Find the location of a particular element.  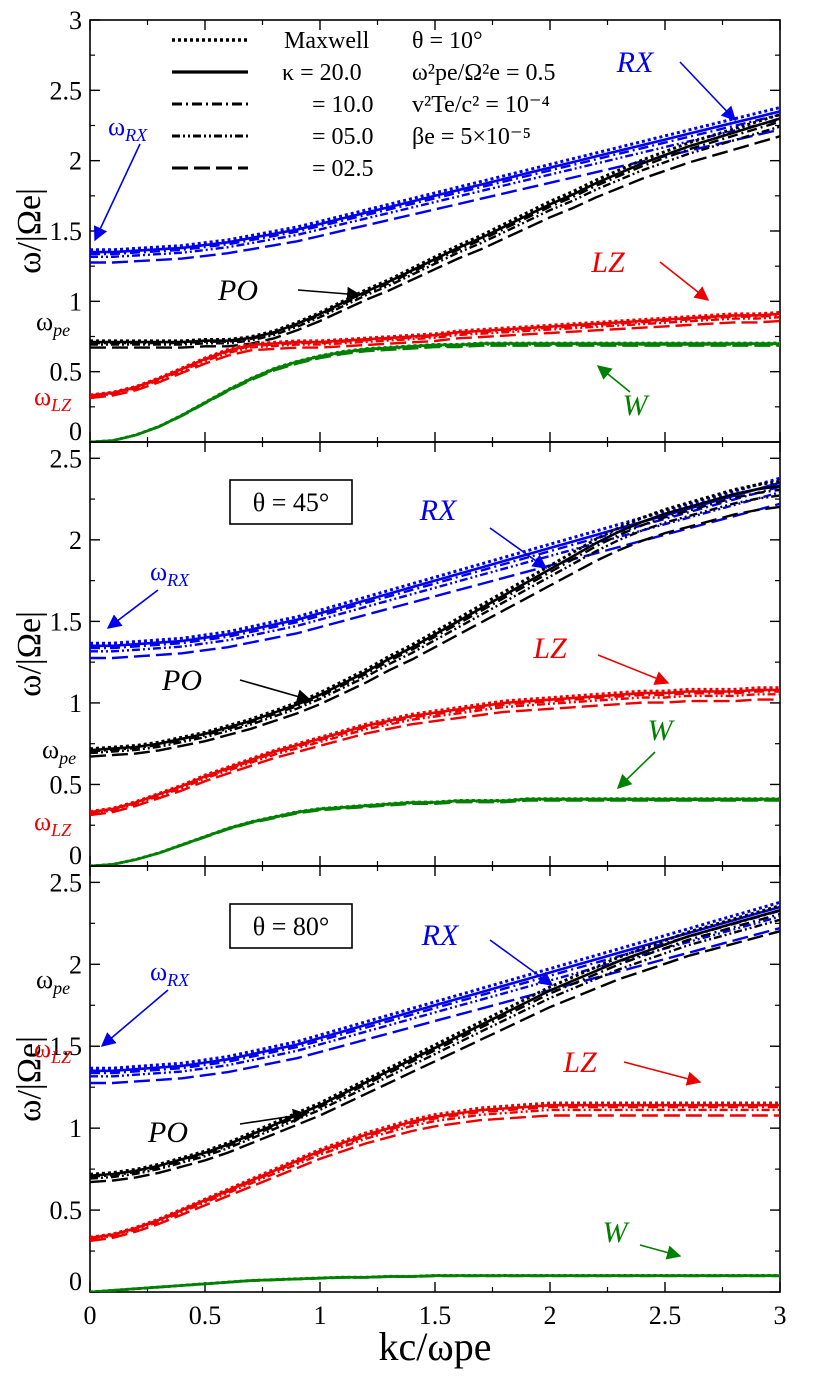

legend-param-1: θ = 10° is located at coordinates (447, 41).